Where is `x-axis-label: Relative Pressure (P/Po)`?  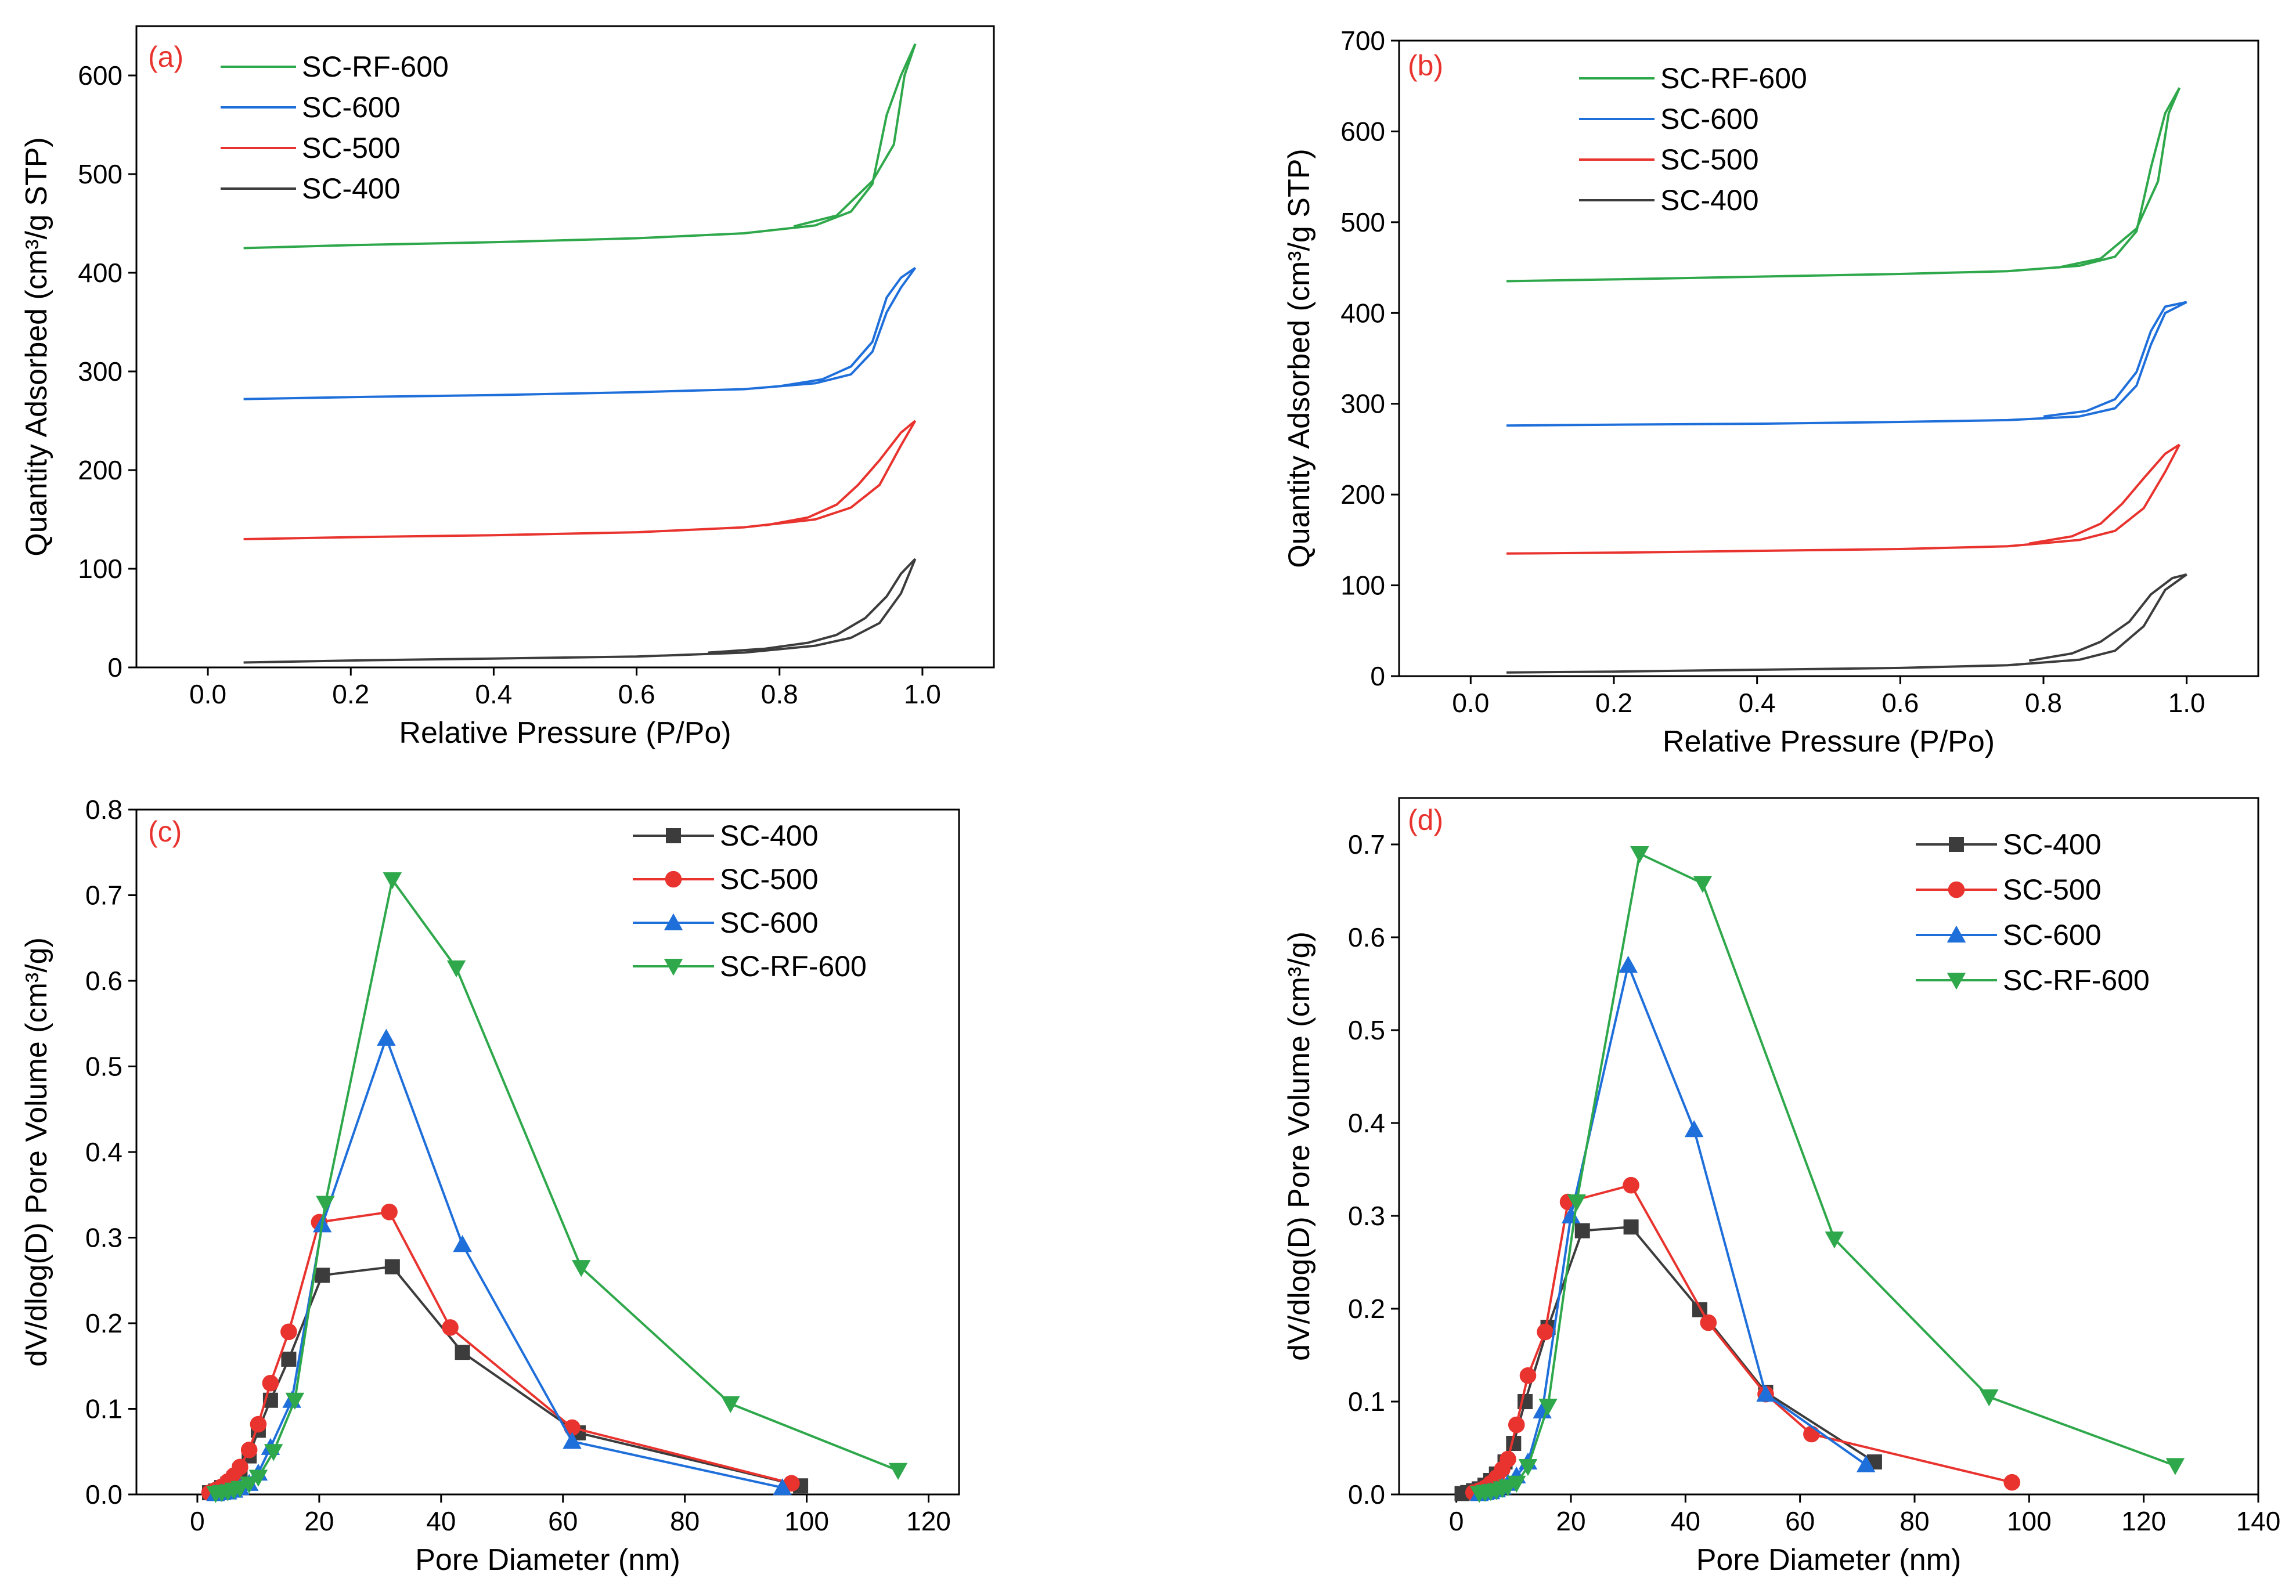
x-axis-label: Relative Pressure (P/Po) is located at coordinates (565, 733).